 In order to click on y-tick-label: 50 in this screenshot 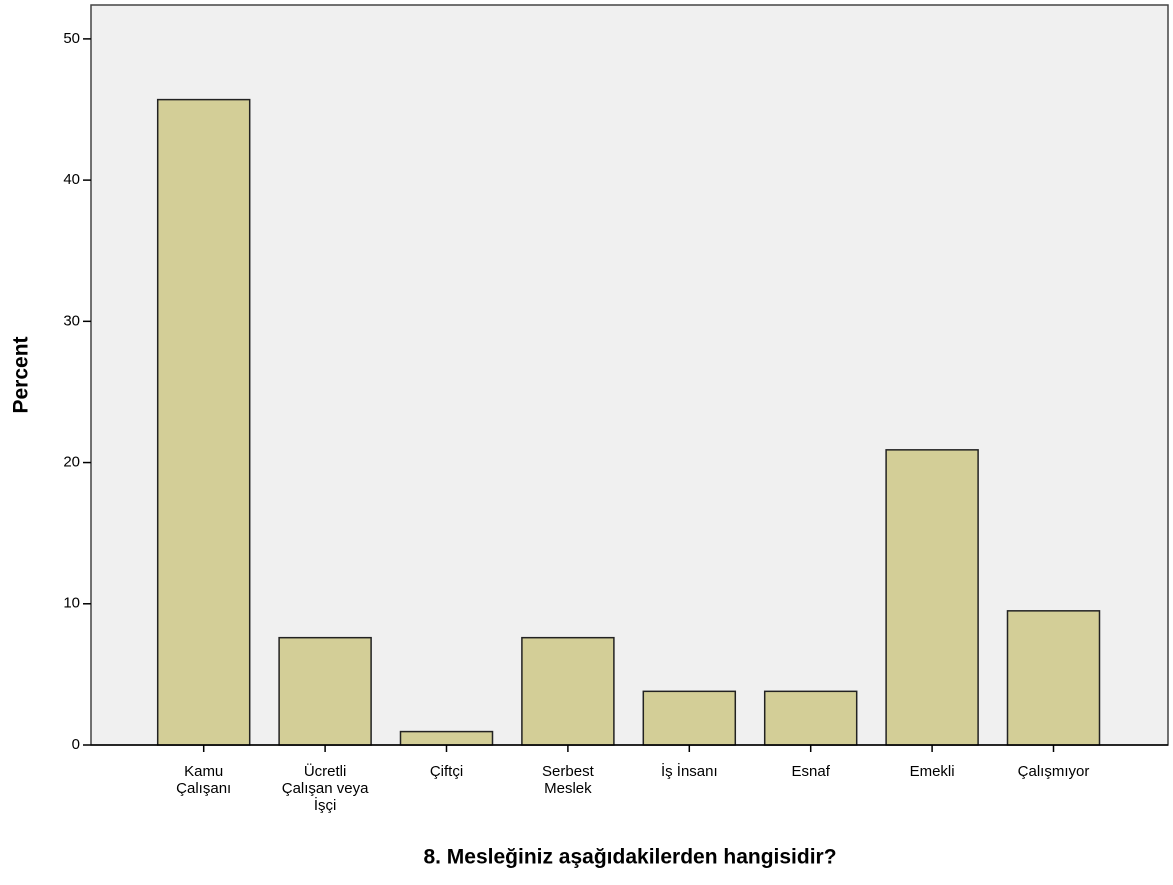, I will do `click(71, 38)`.